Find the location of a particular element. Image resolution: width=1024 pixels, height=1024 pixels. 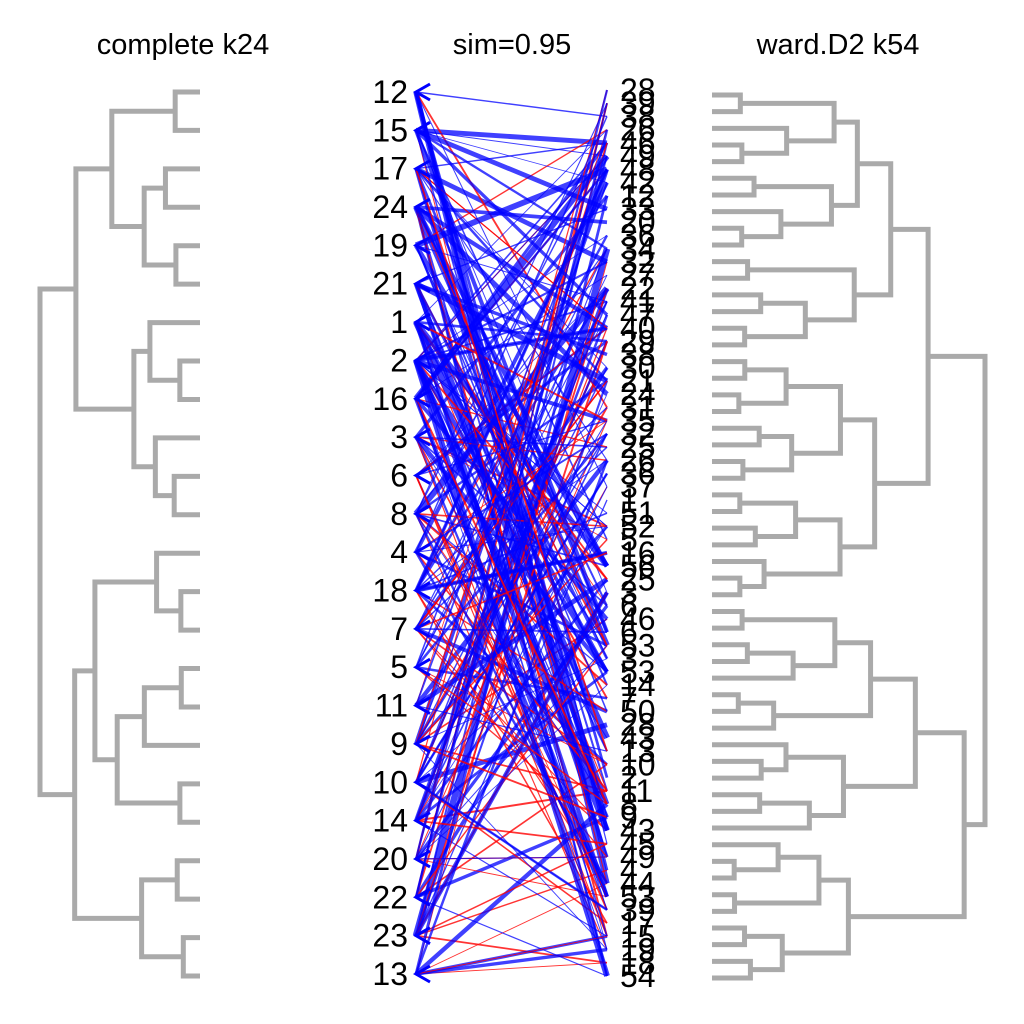

right-leaf-label: 40 is located at coordinates (638, 328).